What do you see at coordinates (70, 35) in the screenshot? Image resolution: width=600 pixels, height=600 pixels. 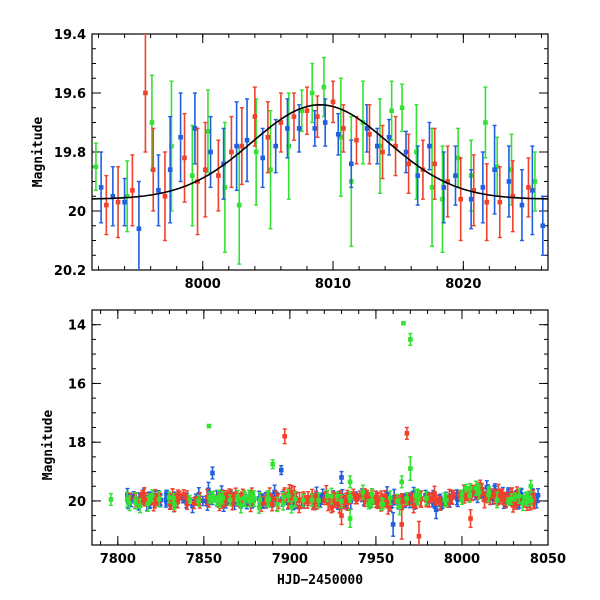 I see `top-y-tick-label: 19.4` at bounding box center [70, 35].